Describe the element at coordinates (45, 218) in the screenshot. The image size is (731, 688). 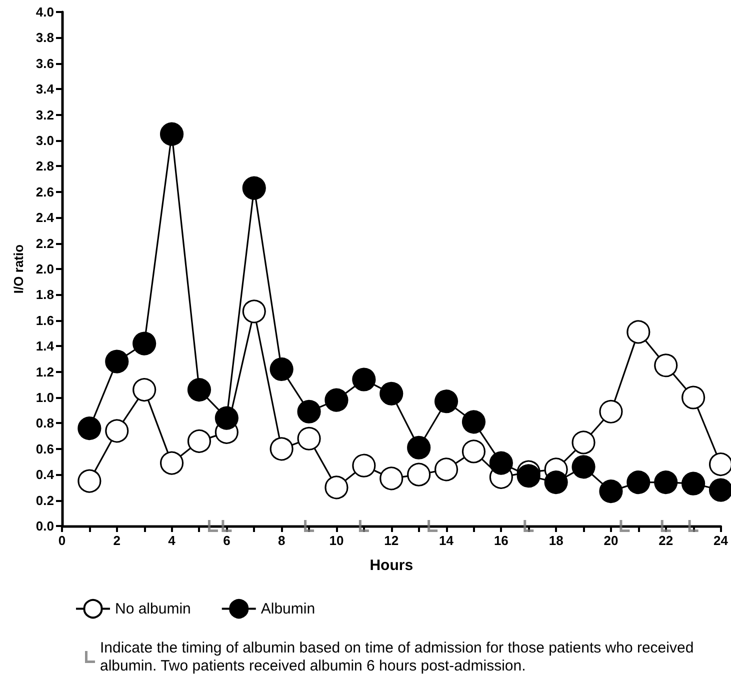
I see `y-tick-label: 2.4` at that location.